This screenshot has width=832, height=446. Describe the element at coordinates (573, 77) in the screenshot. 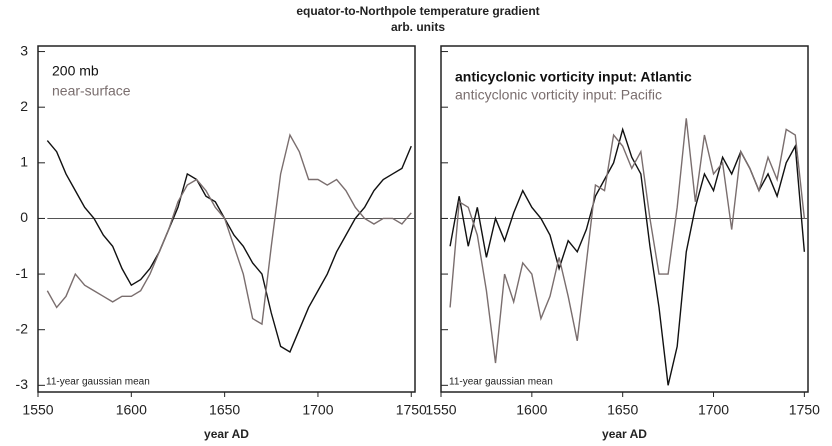

I see `legend-label: anticyclonic vorticity input: Atlantic` at that location.